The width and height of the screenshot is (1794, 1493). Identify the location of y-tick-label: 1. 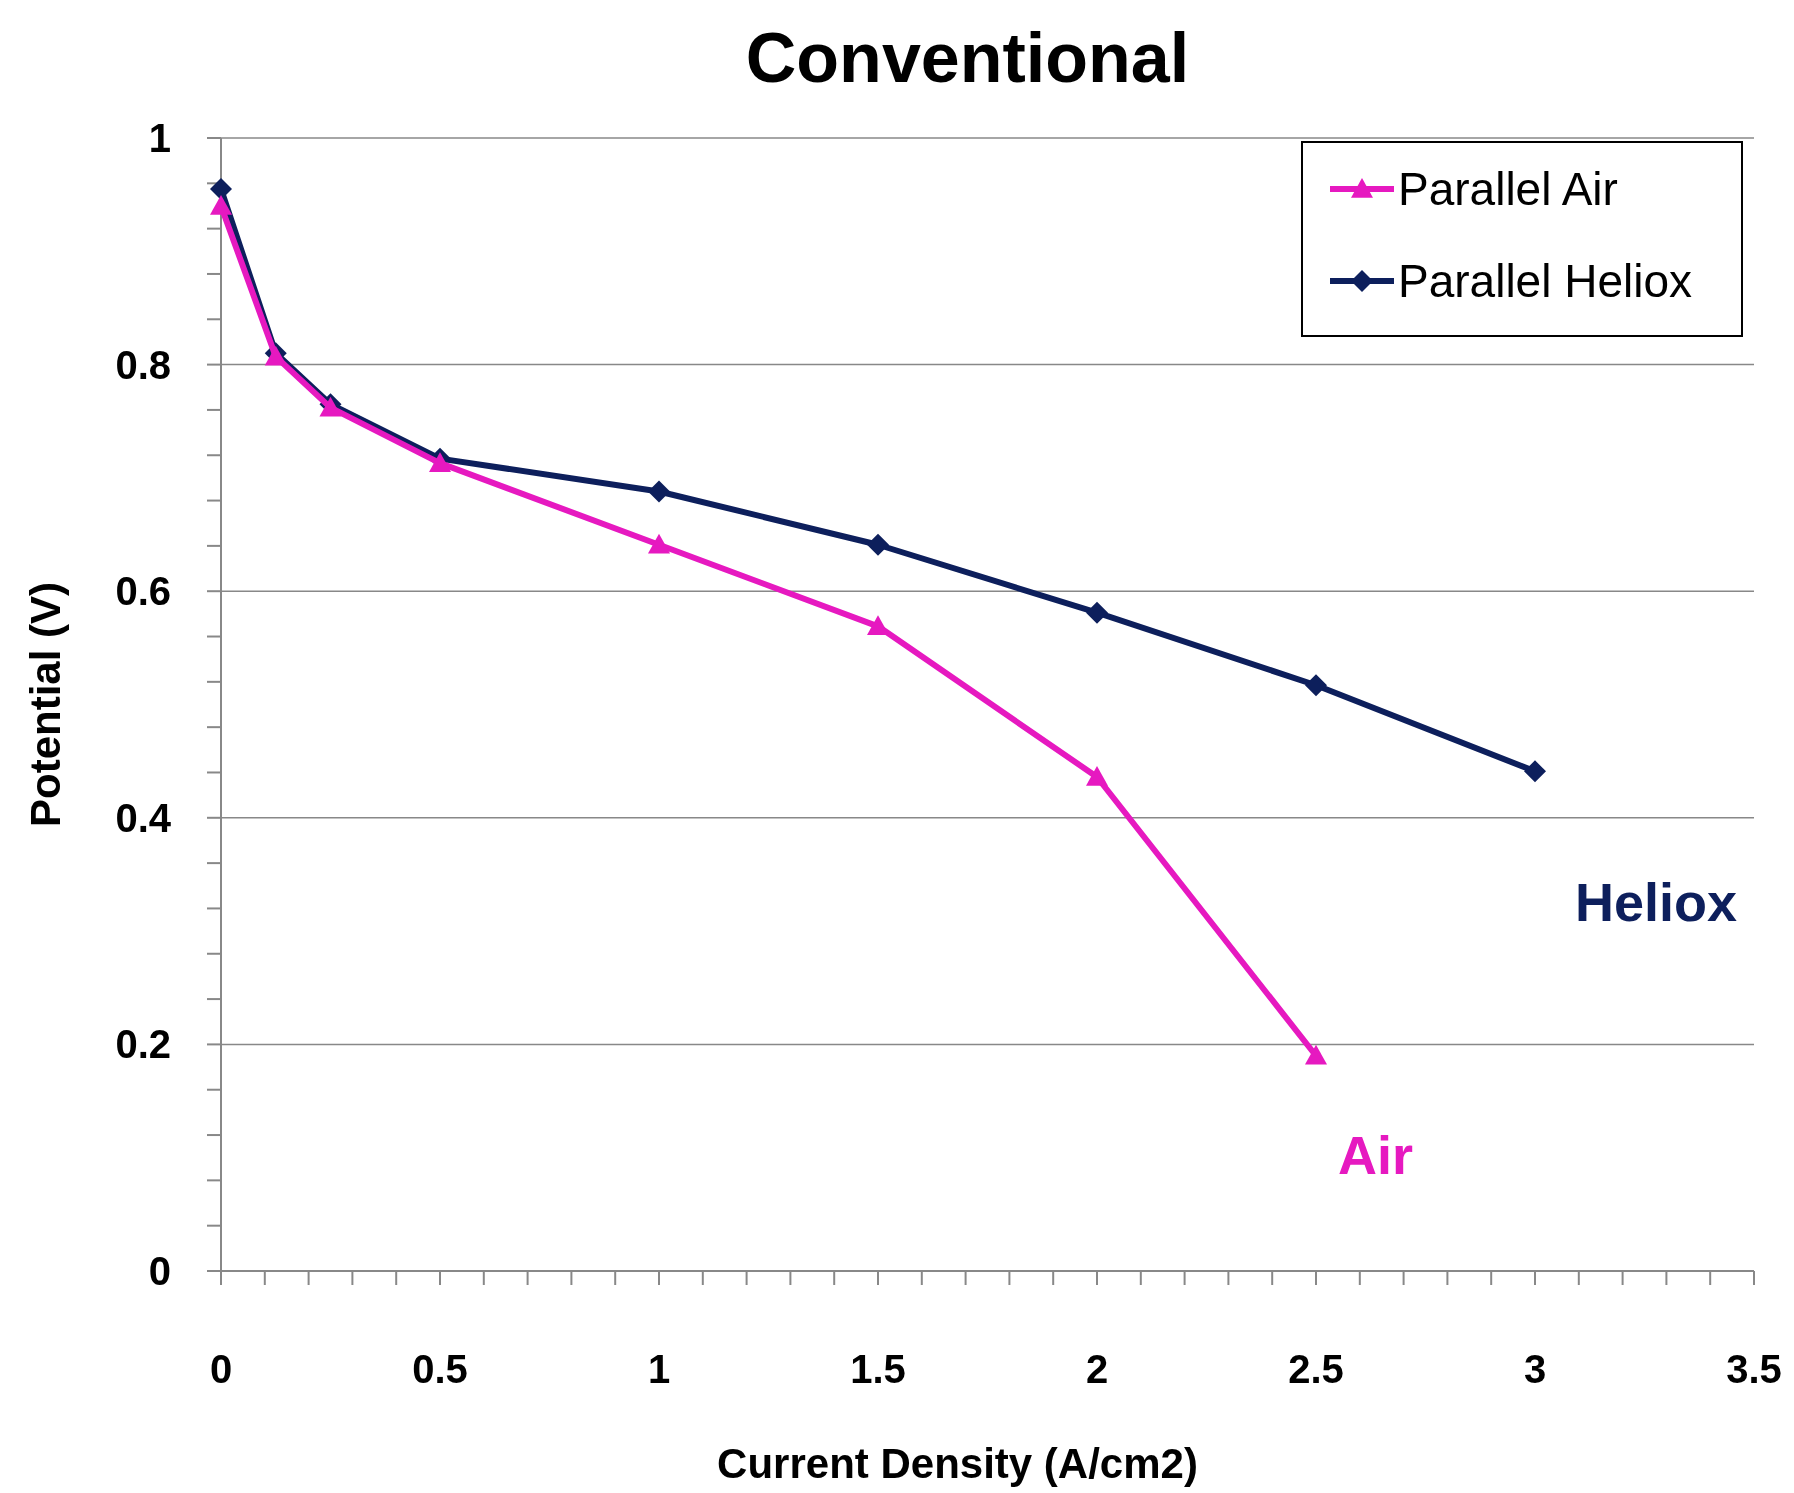
(159, 138).